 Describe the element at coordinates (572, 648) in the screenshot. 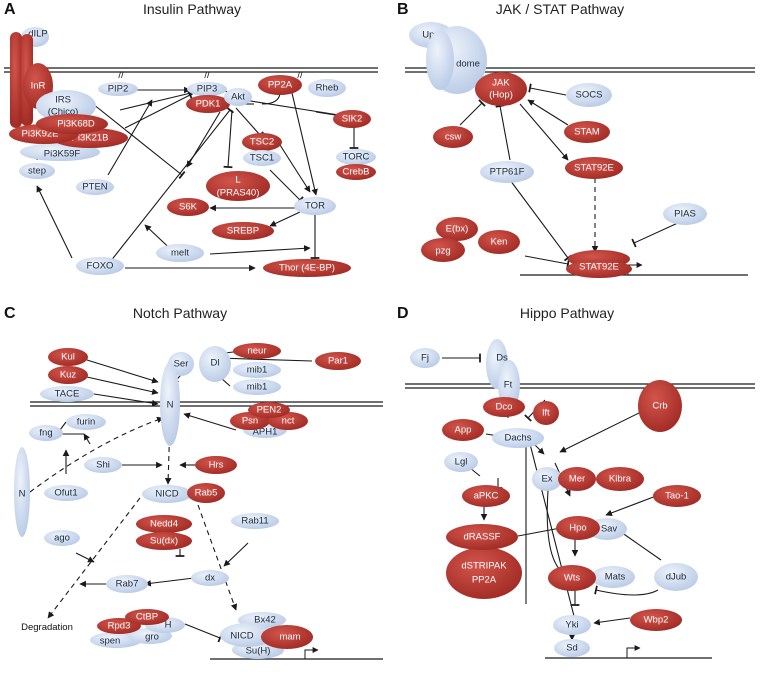

I see `node-sd` at that location.